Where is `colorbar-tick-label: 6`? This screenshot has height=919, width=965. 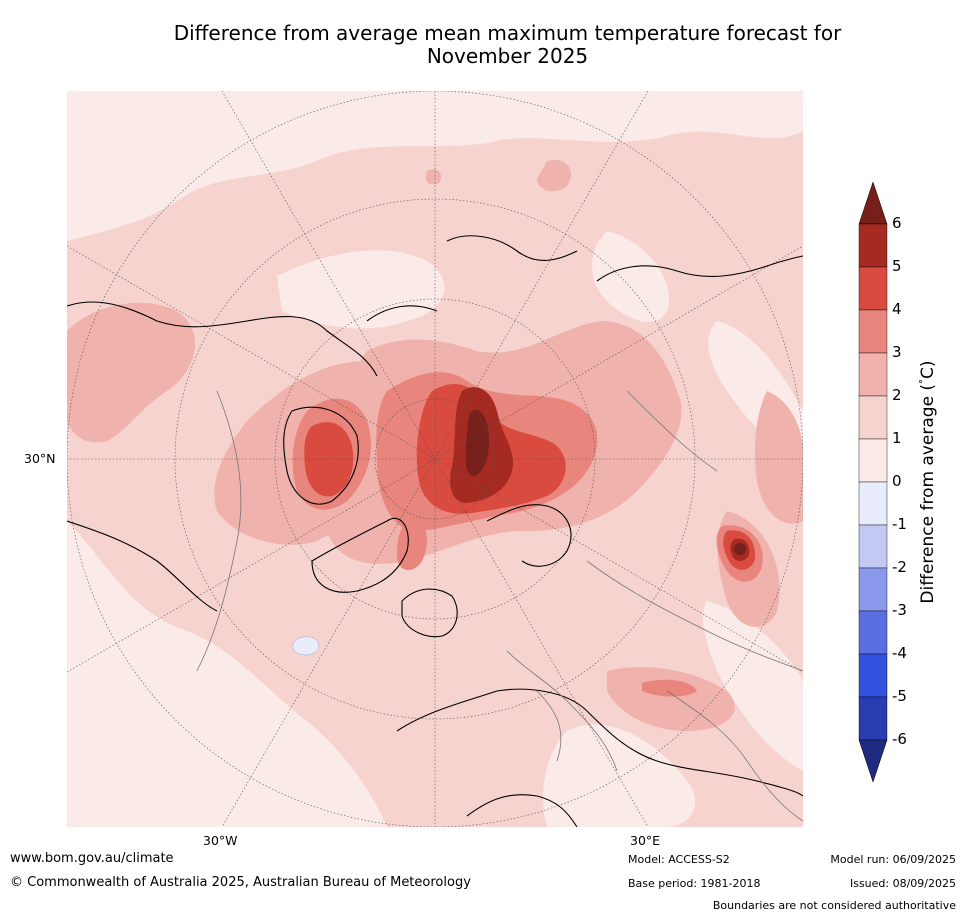
colorbar-tick-label: 6 is located at coordinates (897, 223).